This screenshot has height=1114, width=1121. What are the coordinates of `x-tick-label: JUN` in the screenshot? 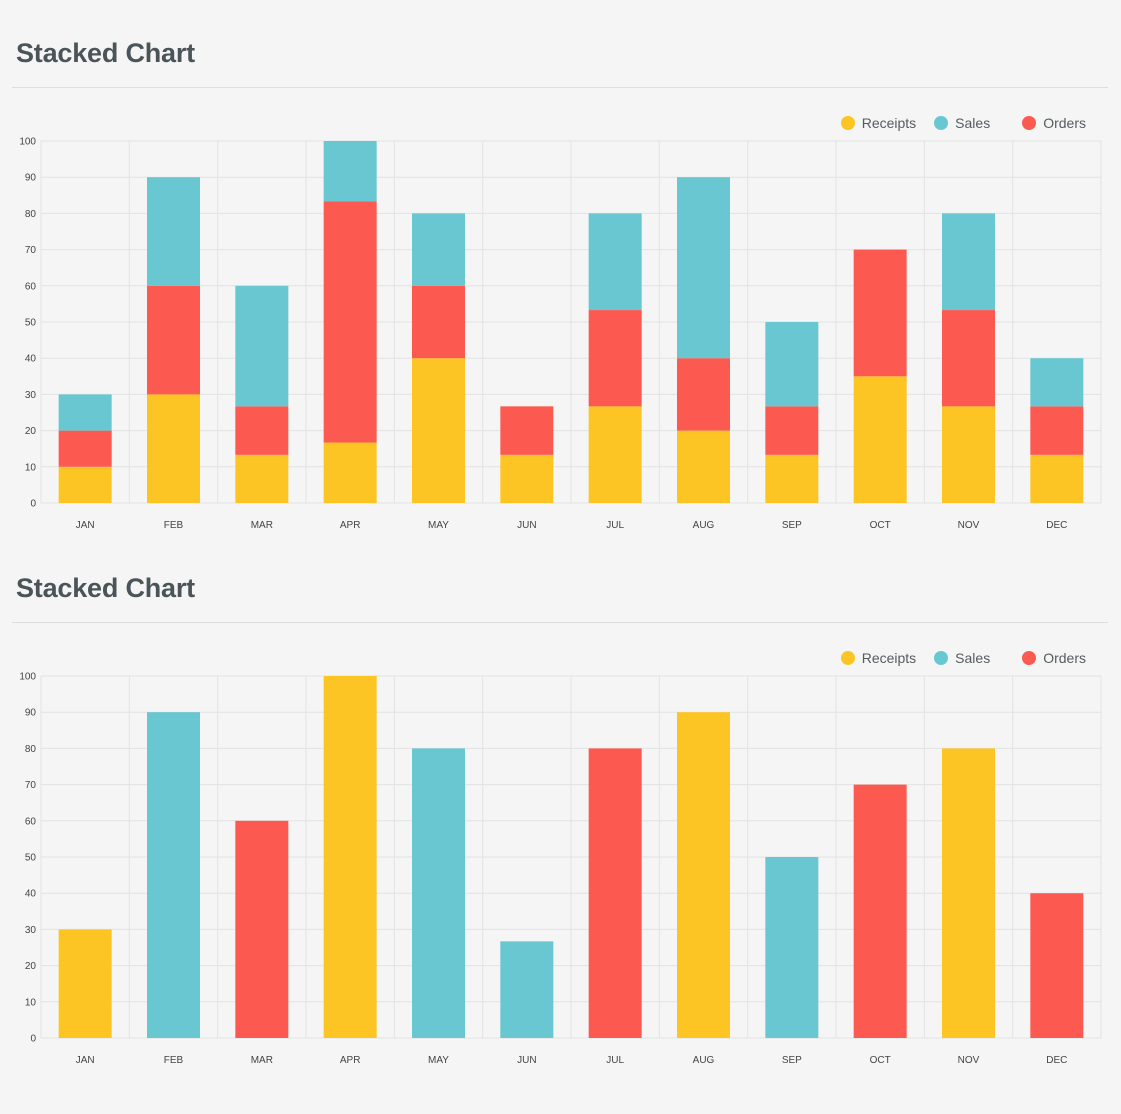 It's located at (526, 1060).